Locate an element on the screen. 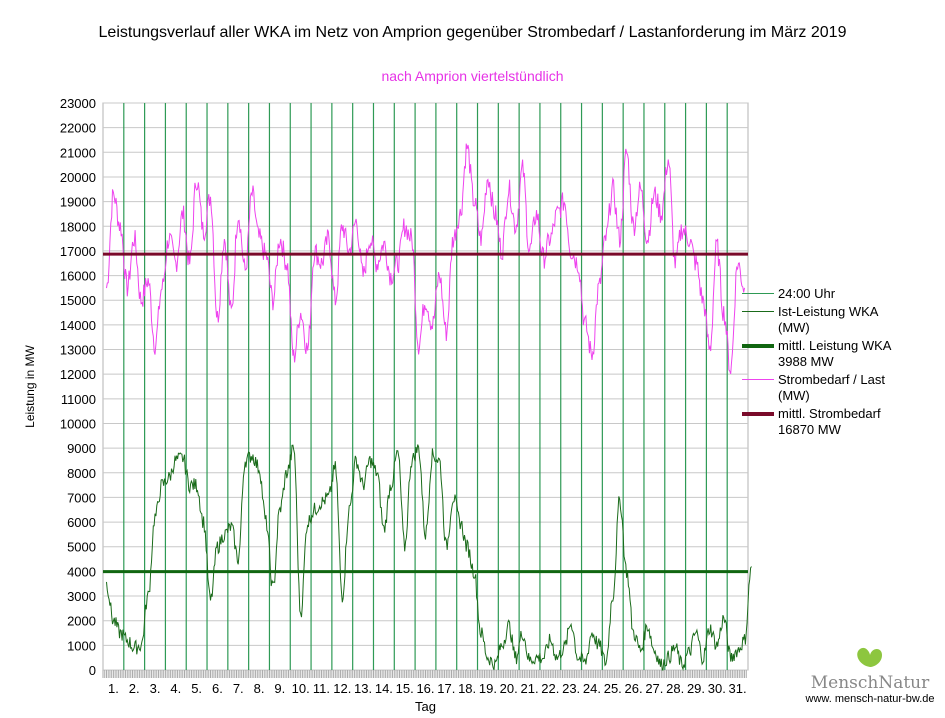  legend-item-wka: Ist-Leistung WKA (MW) is located at coordinates (816, 320).